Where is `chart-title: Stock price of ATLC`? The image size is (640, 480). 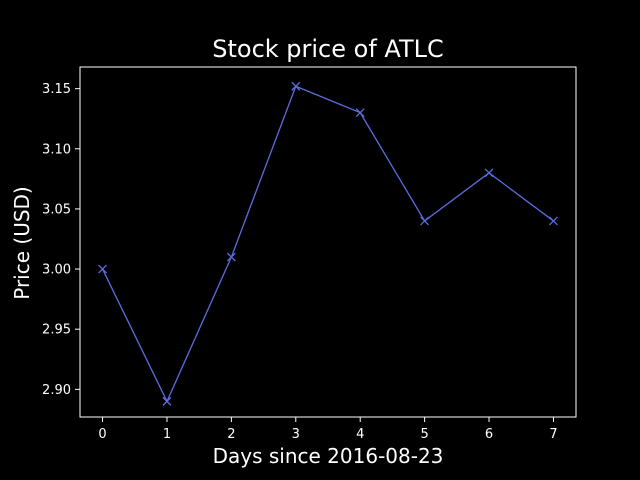 chart-title: Stock price of ATLC is located at coordinates (328, 49).